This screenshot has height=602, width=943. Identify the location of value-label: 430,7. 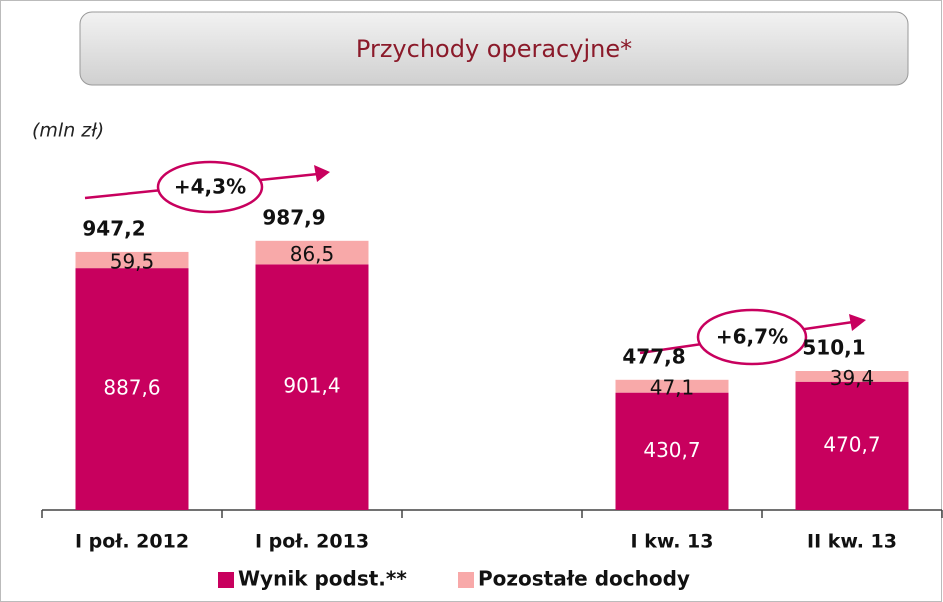
(671, 450).